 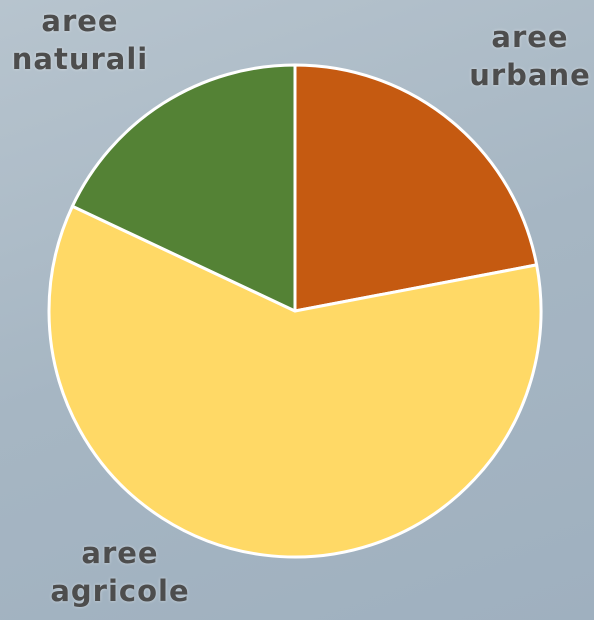 I want to click on slice-label: aree urbane, so click(x=530, y=56).